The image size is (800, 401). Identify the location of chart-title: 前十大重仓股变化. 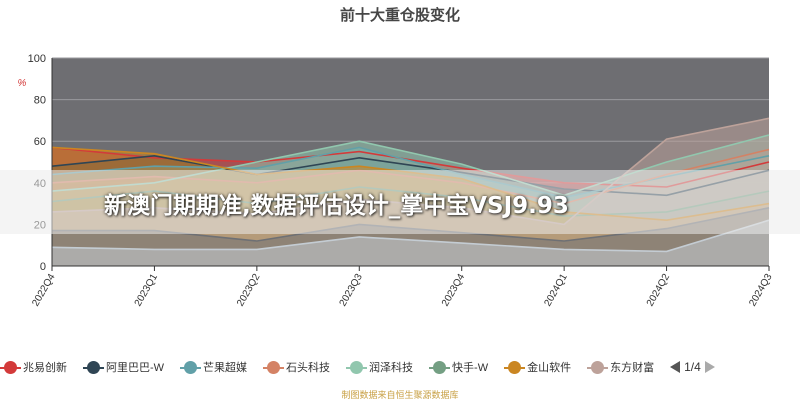
(400, 15).